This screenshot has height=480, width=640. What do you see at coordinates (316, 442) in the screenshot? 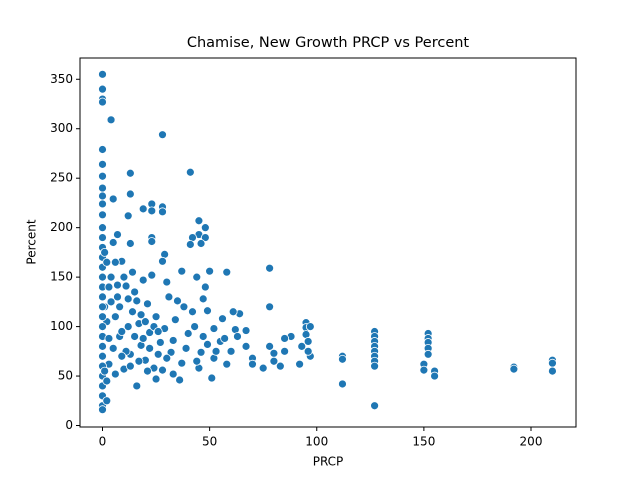
I see `x-tick-label: 100` at bounding box center [316, 442].